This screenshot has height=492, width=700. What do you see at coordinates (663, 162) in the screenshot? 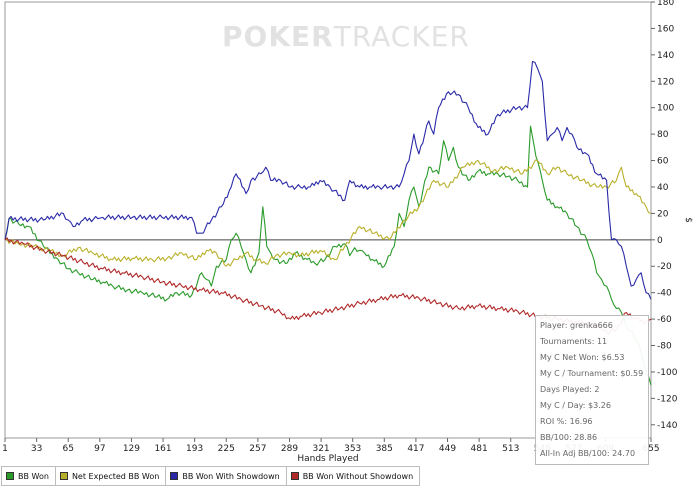
I see `y-tick-label: 60` at bounding box center [663, 162].